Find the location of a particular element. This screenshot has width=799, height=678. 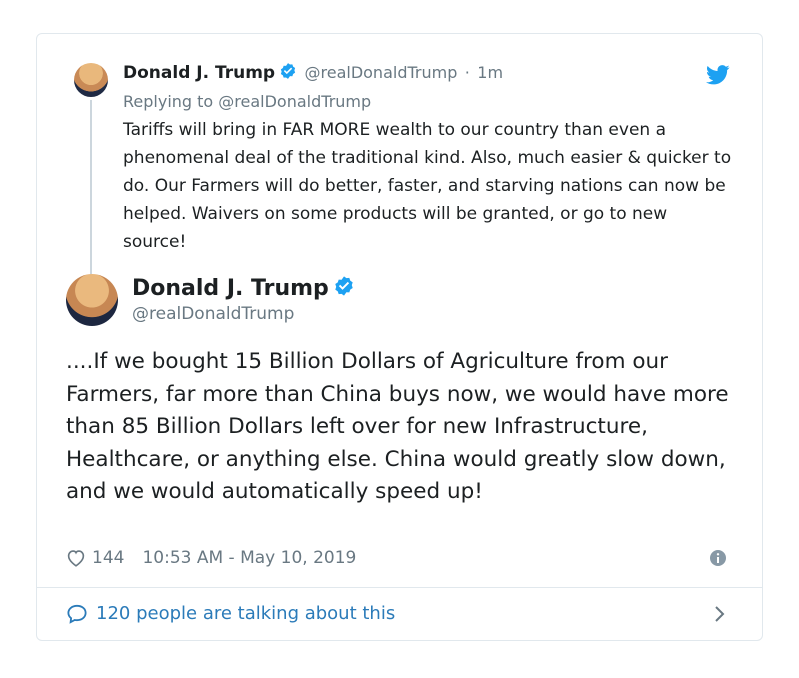

parent-avatar is located at coordinates (91, 80).